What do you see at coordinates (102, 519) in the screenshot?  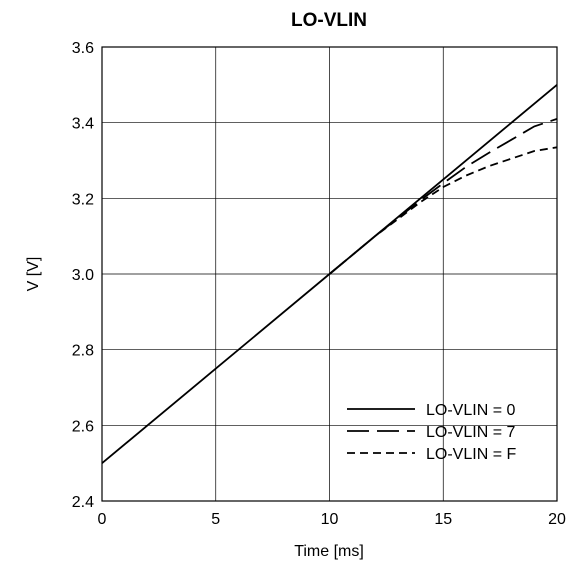 I see `x-tick-label: 0` at bounding box center [102, 519].